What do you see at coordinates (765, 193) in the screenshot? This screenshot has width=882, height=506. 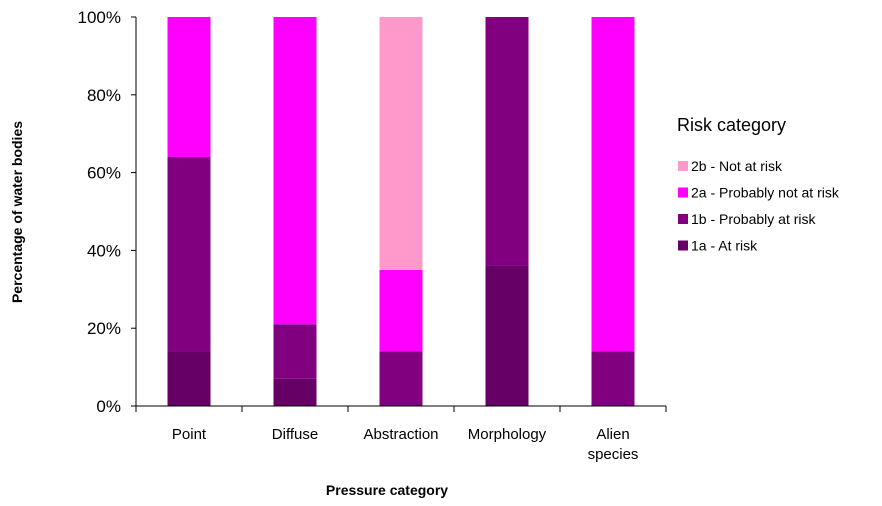 I see `legend-entry-label: 2a - Probably not at risk` at bounding box center [765, 193].